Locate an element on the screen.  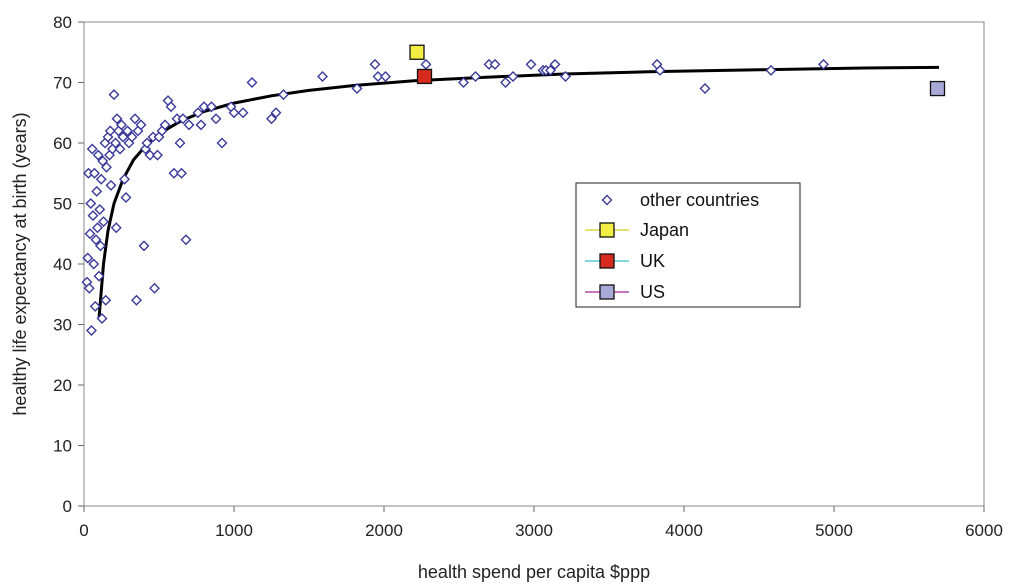
legend-label: US is located at coordinates (652, 292).